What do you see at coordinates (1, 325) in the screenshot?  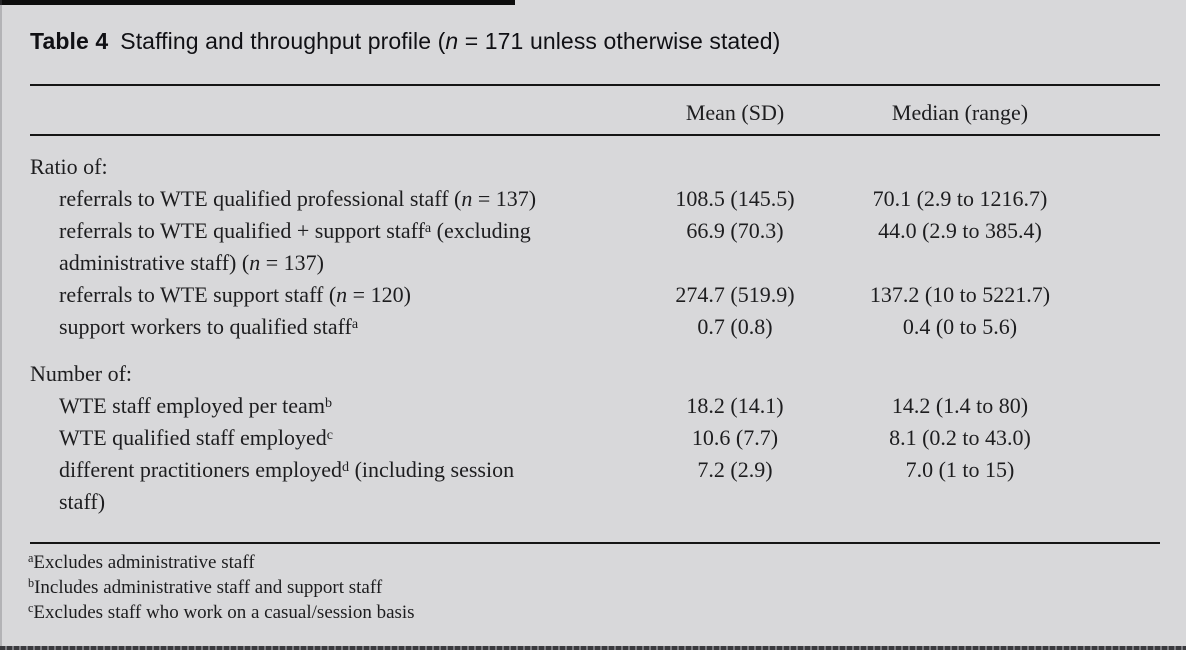 I see `scan-artifact-left` at bounding box center [1, 325].